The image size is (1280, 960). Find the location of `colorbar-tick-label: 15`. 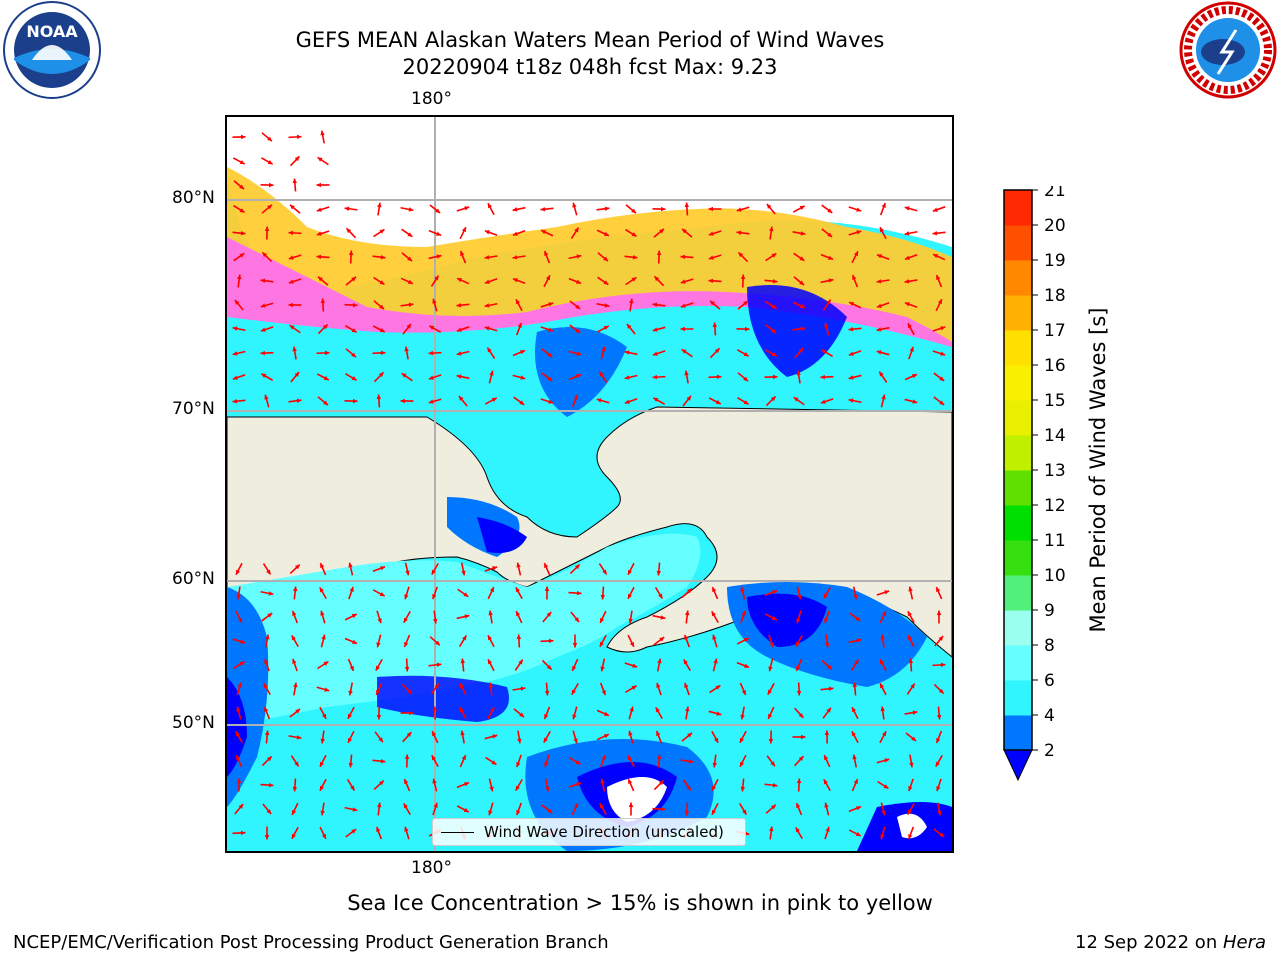

colorbar-tick-label: 15 is located at coordinates (1055, 401).